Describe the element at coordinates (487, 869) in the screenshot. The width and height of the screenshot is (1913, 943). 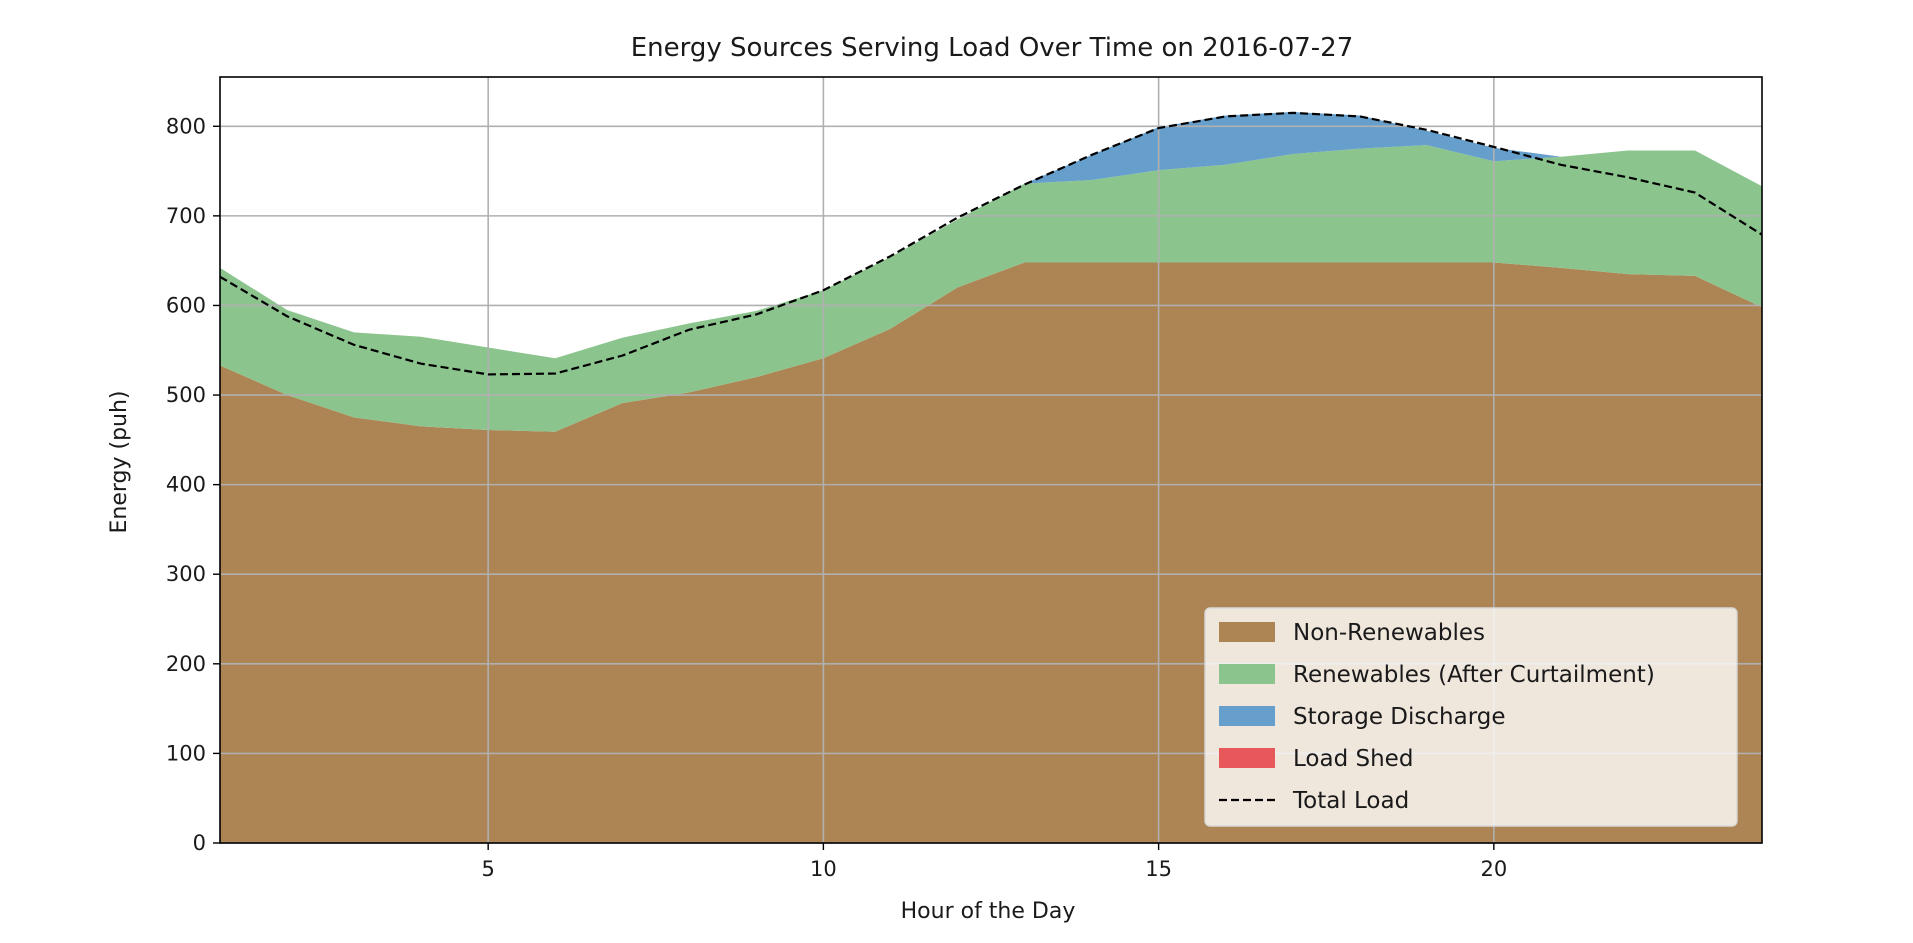
I see `x-tick-label: 5` at that location.